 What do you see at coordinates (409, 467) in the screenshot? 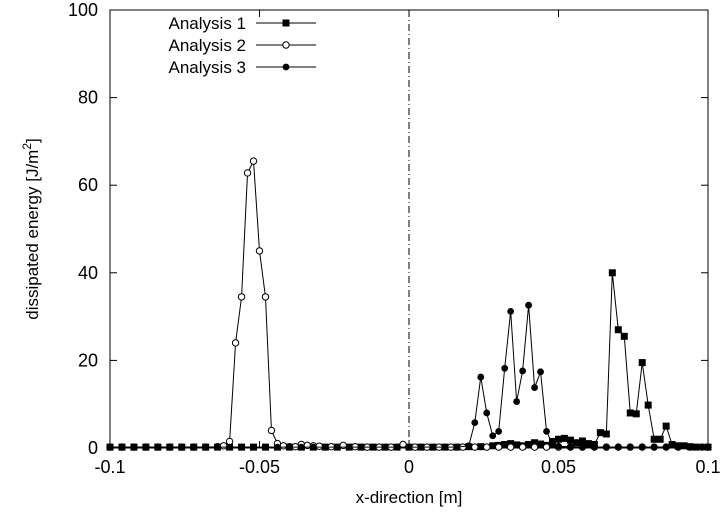
I see `x-tick-label: 0` at bounding box center [409, 467].